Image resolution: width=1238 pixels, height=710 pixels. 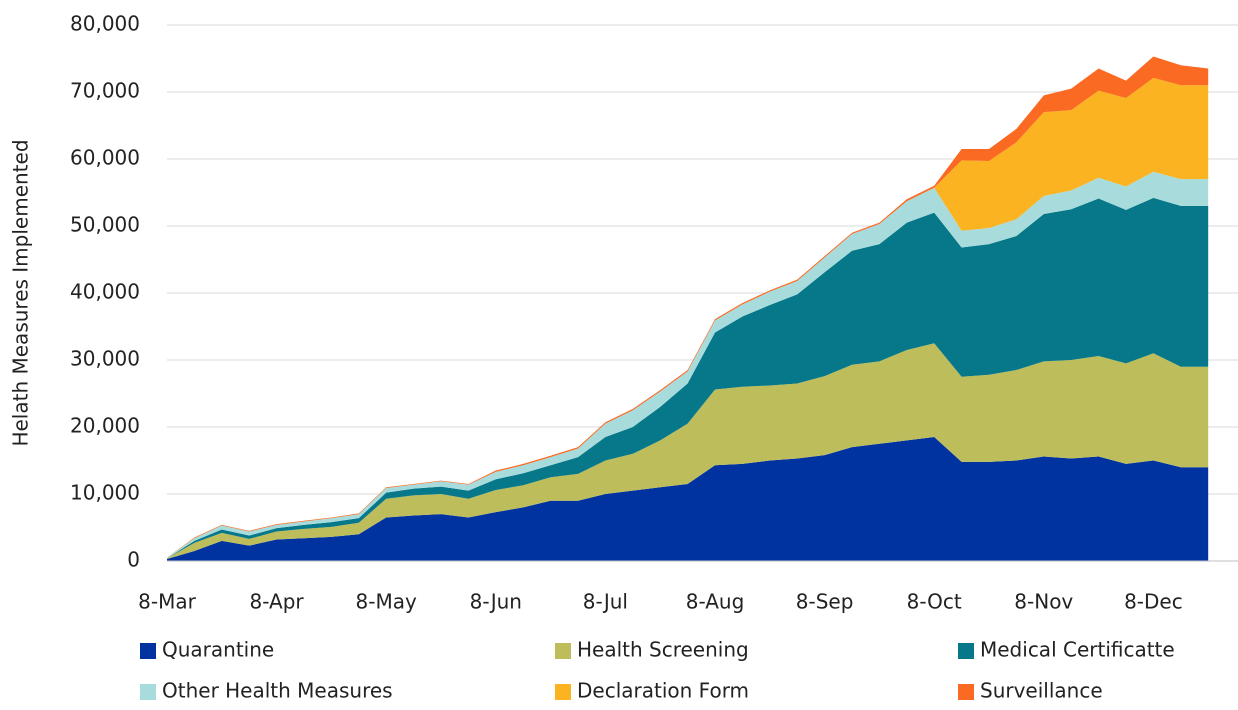 I want to click on x-tick-label: 8-Mar, so click(x=167, y=602).